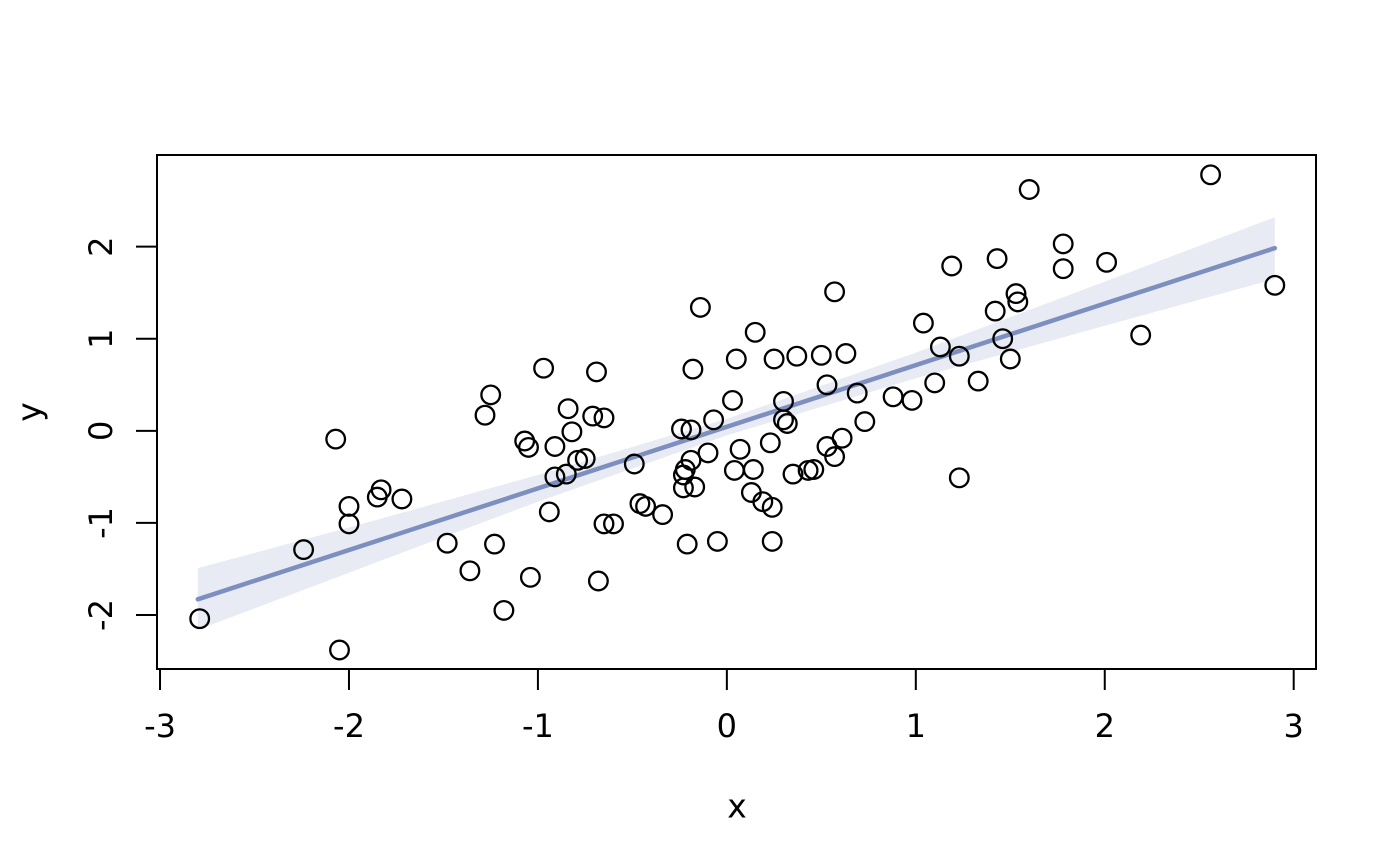 This screenshot has height=866, width=1400. What do you see at coordinates (101, 339) in the screenshot?
I see `y-tick-label: 1` at bounding box center [101, 339].